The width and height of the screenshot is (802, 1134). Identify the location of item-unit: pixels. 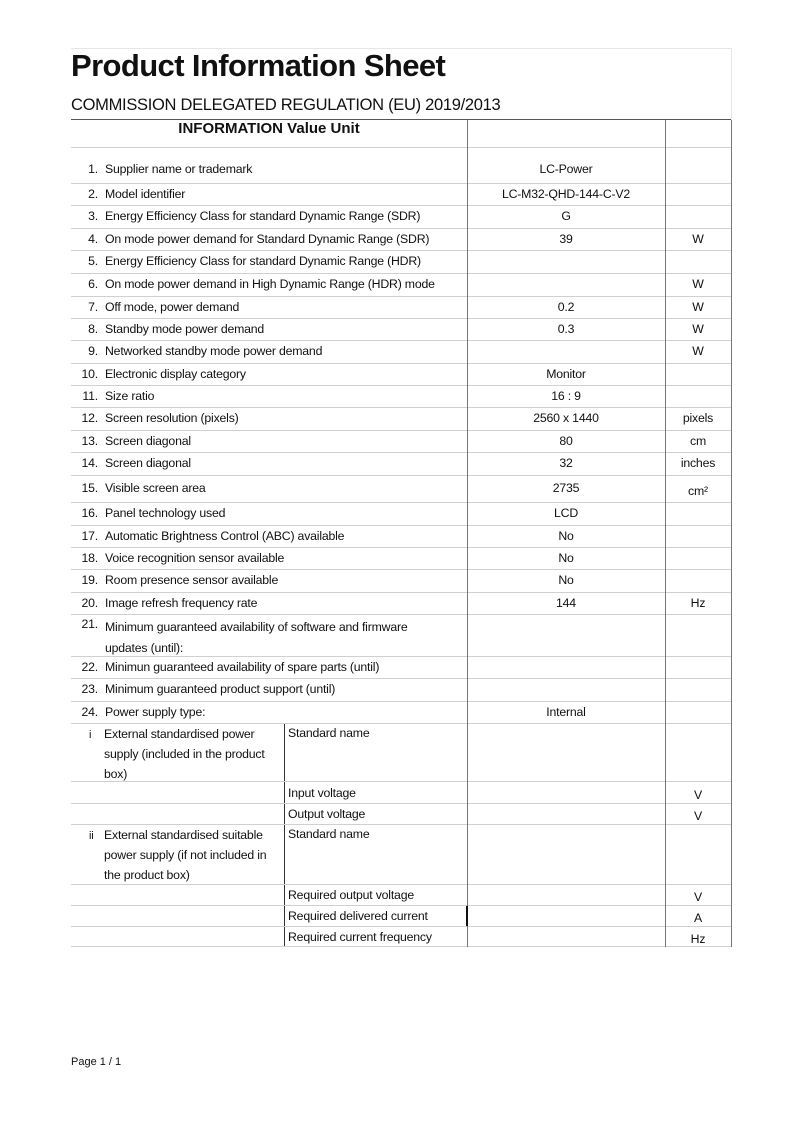
(698, 418).